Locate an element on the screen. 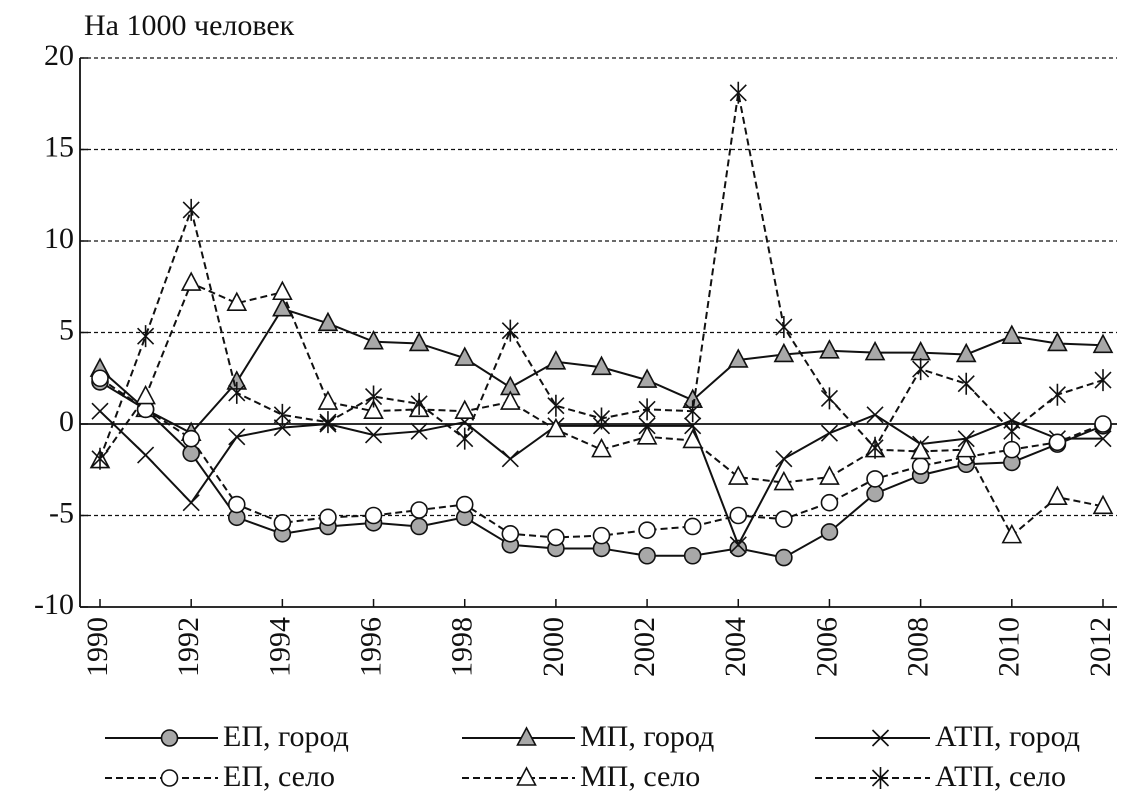 Image resolution: width=1123 pixels, height=796 pixels. y-tick-label: 10 is located at coordinates (59, 238).